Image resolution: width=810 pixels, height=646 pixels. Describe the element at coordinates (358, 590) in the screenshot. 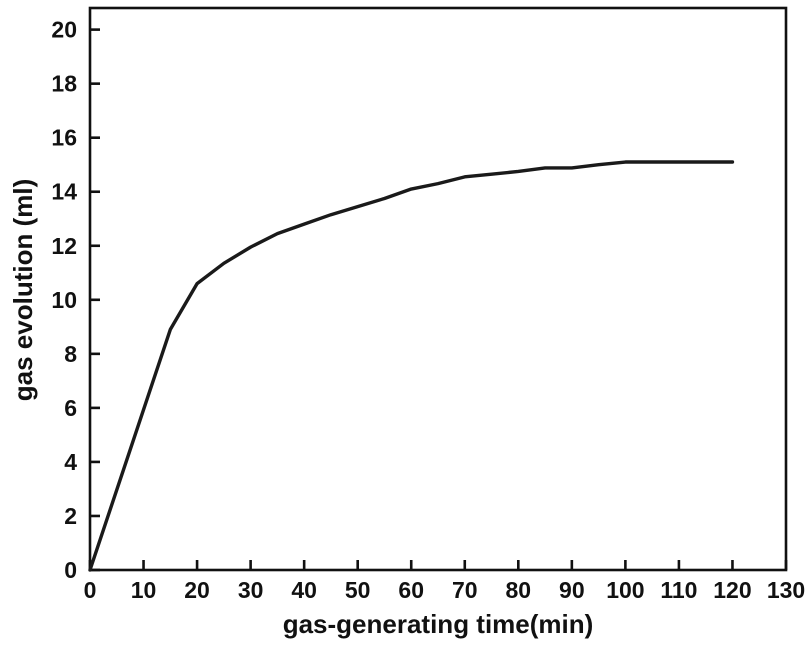

I see `x-tick-label: 50` at that location.